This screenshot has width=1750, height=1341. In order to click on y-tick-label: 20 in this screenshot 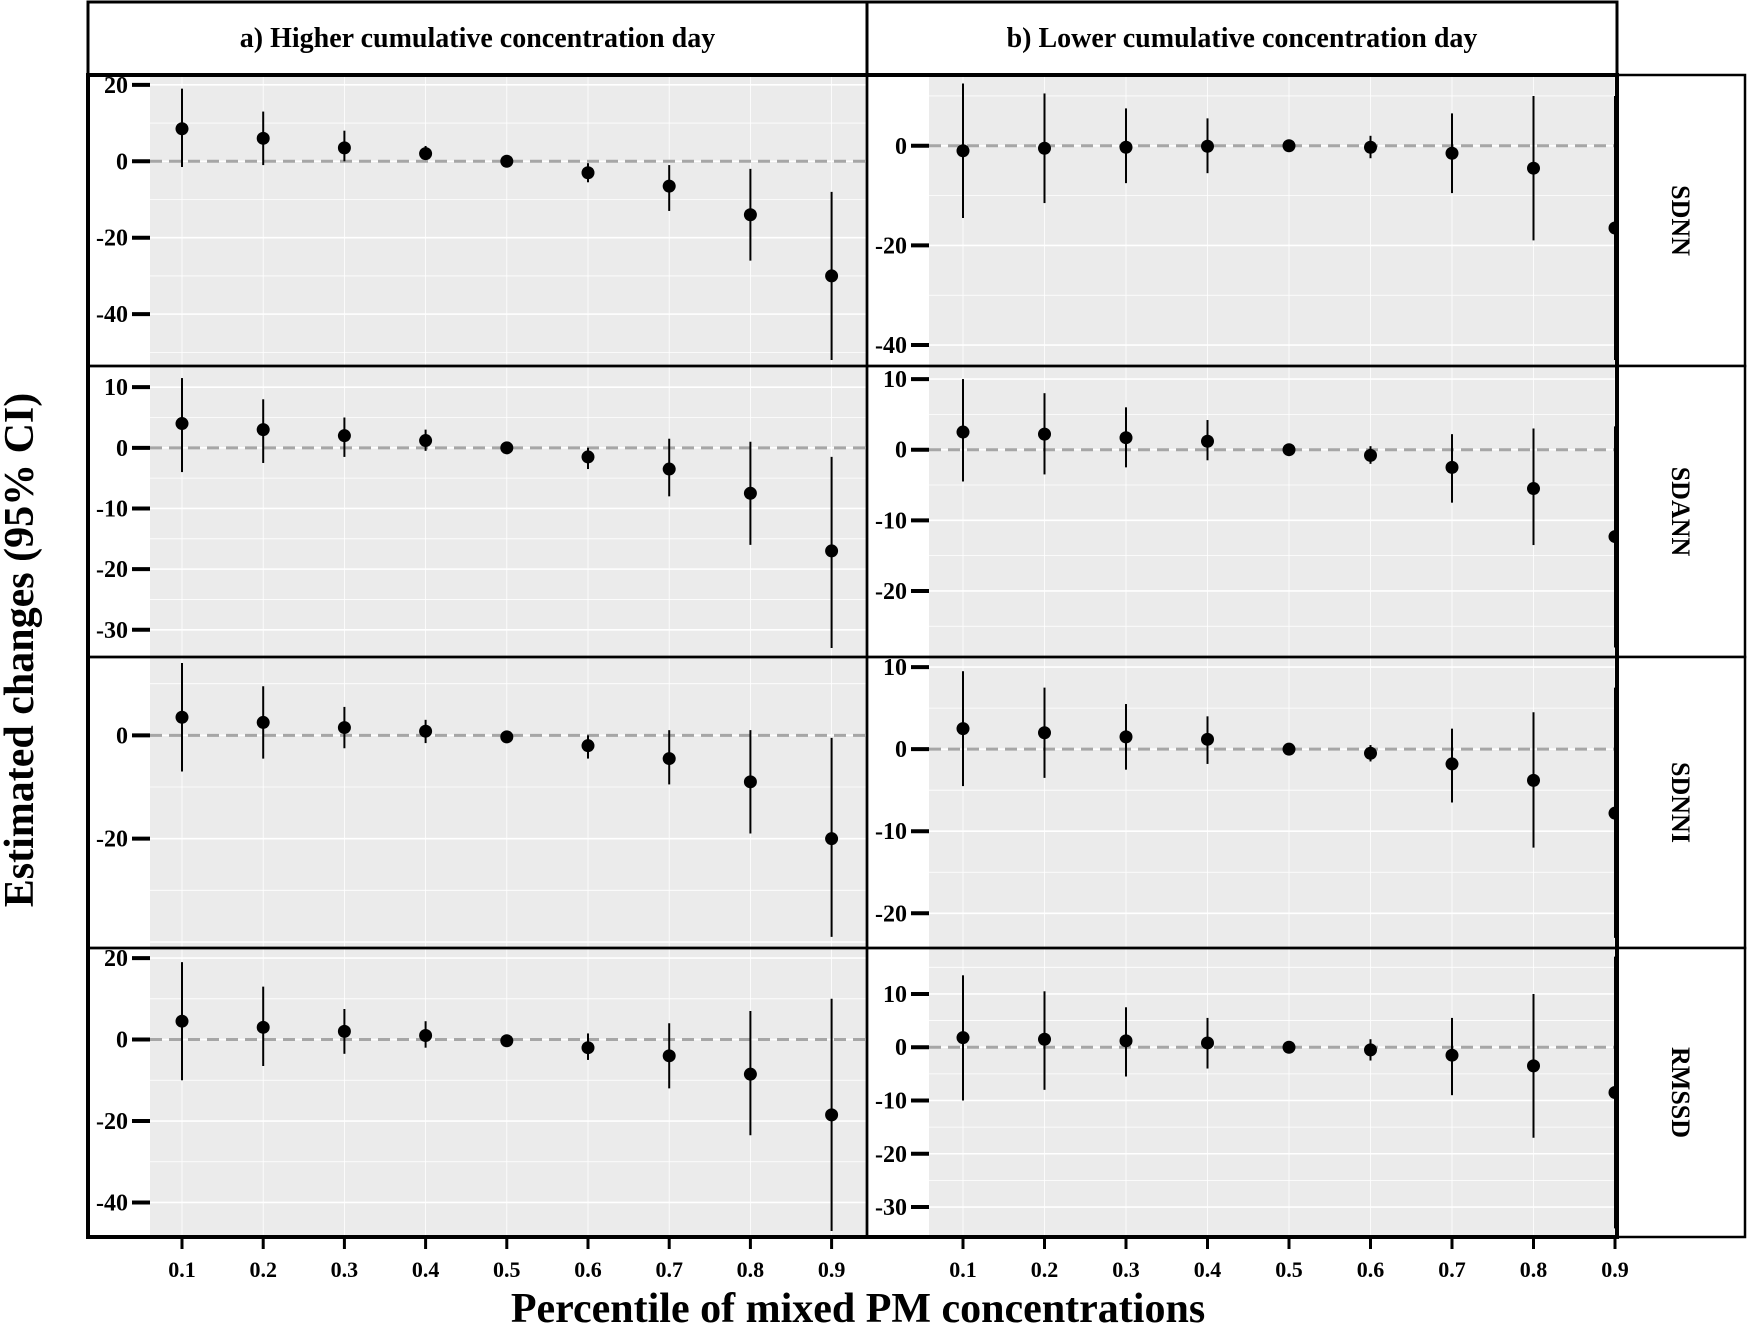, I will do `click(116, 86)`.